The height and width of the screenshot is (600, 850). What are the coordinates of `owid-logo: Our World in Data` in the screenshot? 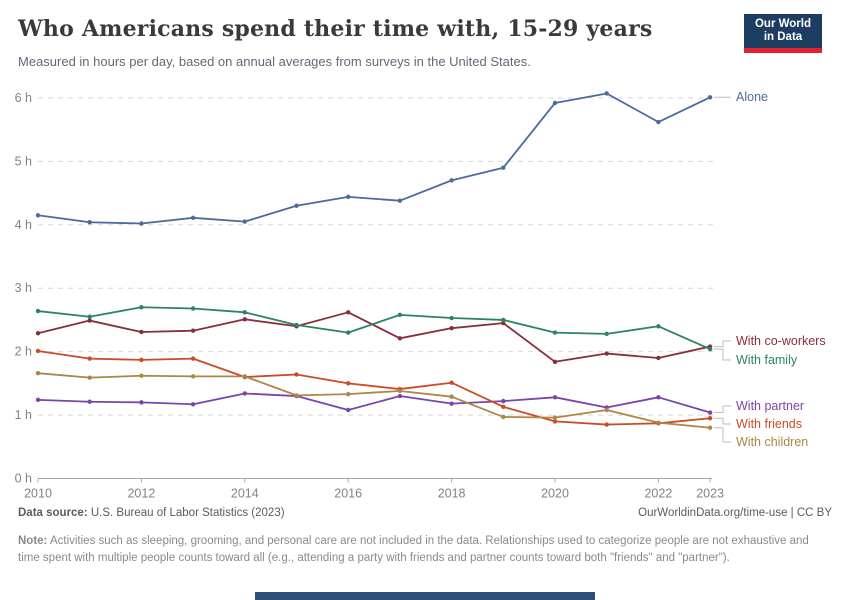 It's located at (783, 33).